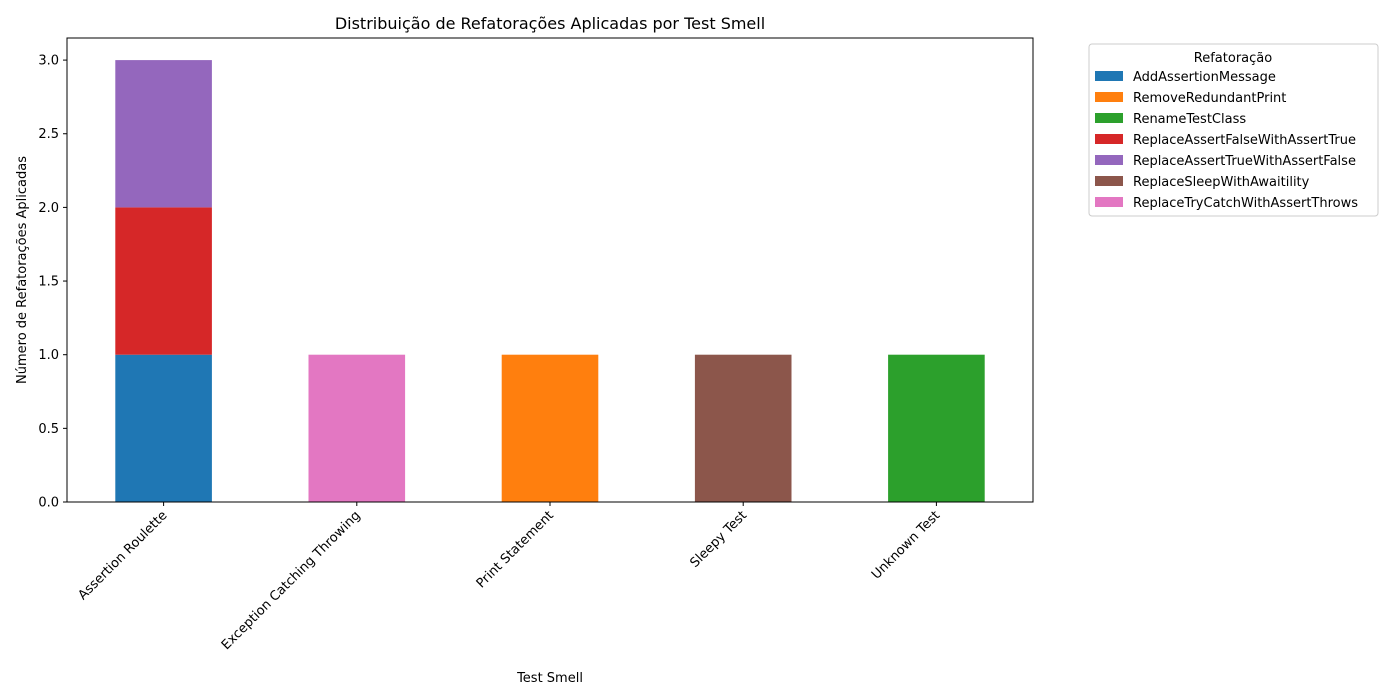 The width and height of the screenshot is (1400, 700). Describe the element at coordinates (1244, 140) in the screenshot. I see `legend-label: ReplaceAssertFalseWithAssertTrue` at that location.